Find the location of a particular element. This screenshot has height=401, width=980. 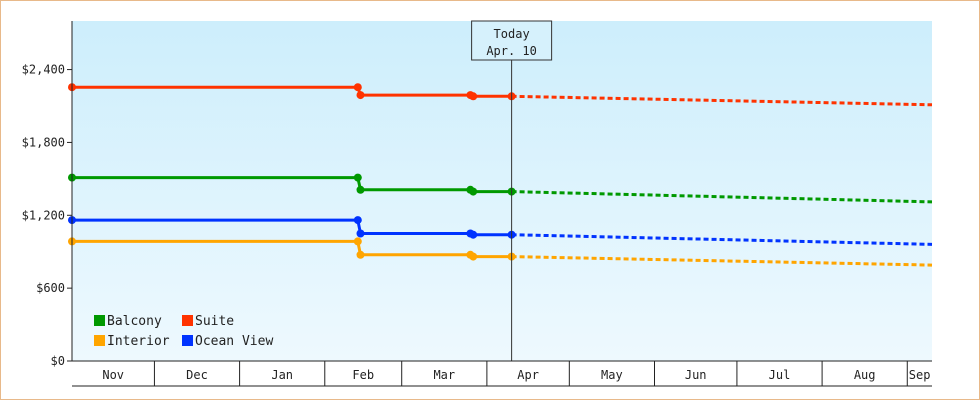

series-suite-history-line is located at coordinates (292, 91).